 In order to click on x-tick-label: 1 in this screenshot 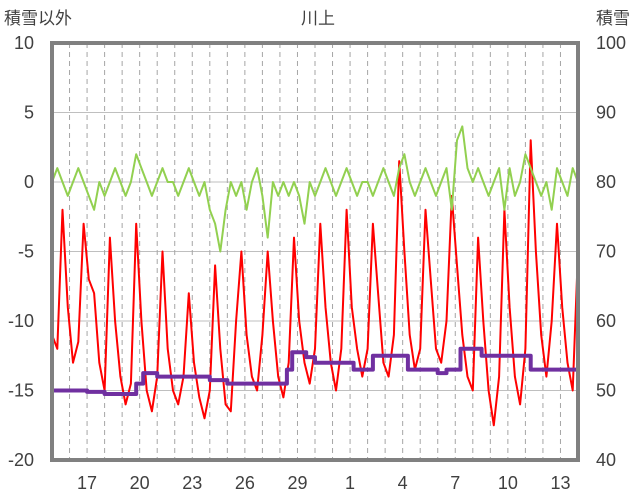, I will do `click(350, 483)`.